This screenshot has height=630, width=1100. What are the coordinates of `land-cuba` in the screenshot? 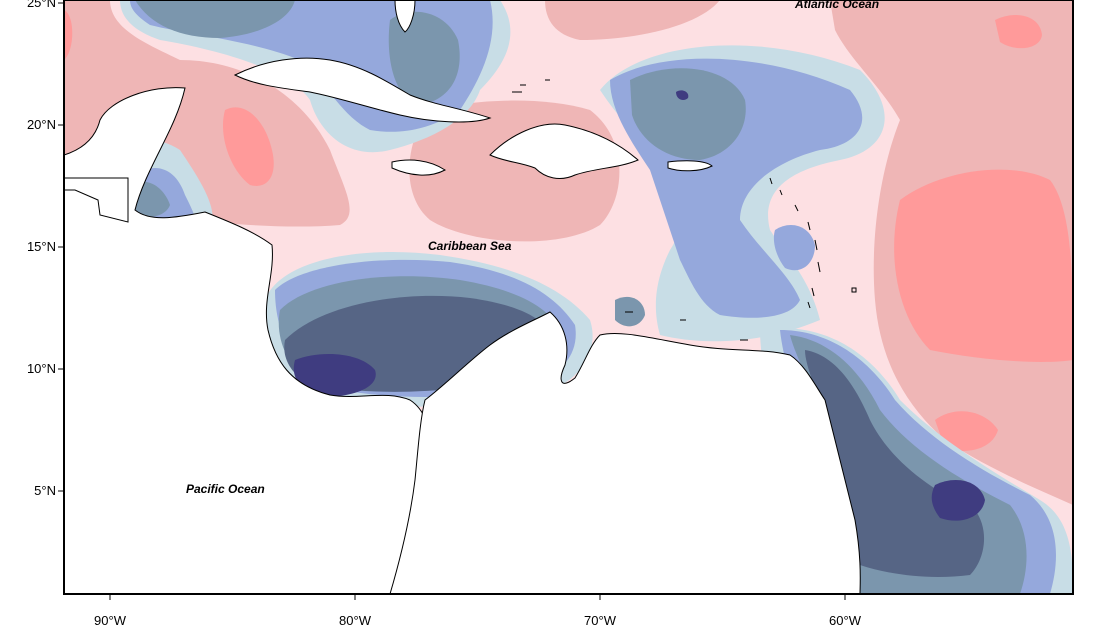 It's located at (362, 90).